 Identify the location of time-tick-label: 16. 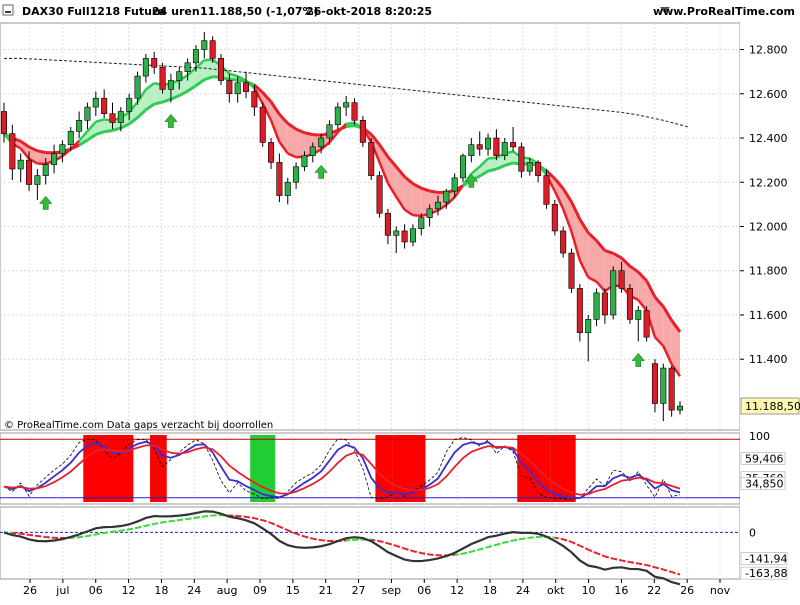
(621, 590).